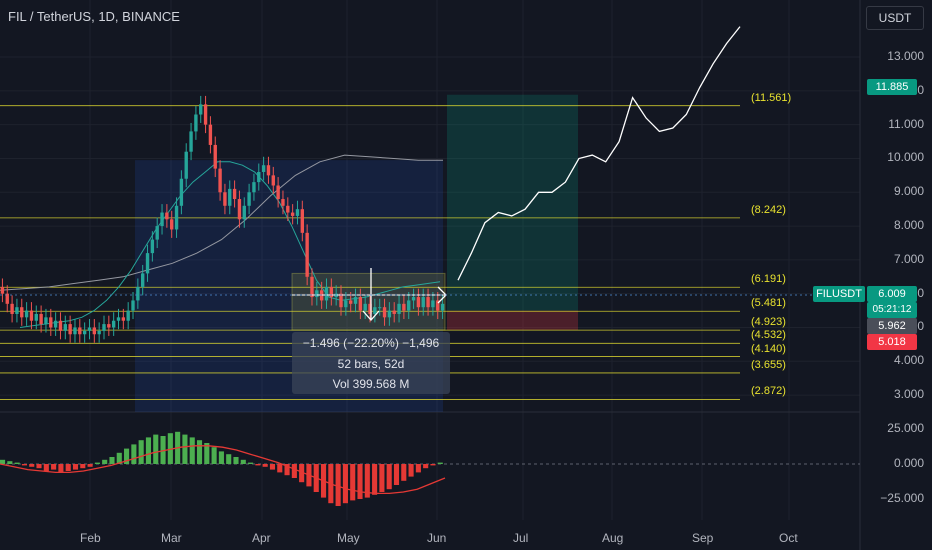 This screenshot has width=932, height=550. I want to click on level-label: (4.923), so click(768, 322).